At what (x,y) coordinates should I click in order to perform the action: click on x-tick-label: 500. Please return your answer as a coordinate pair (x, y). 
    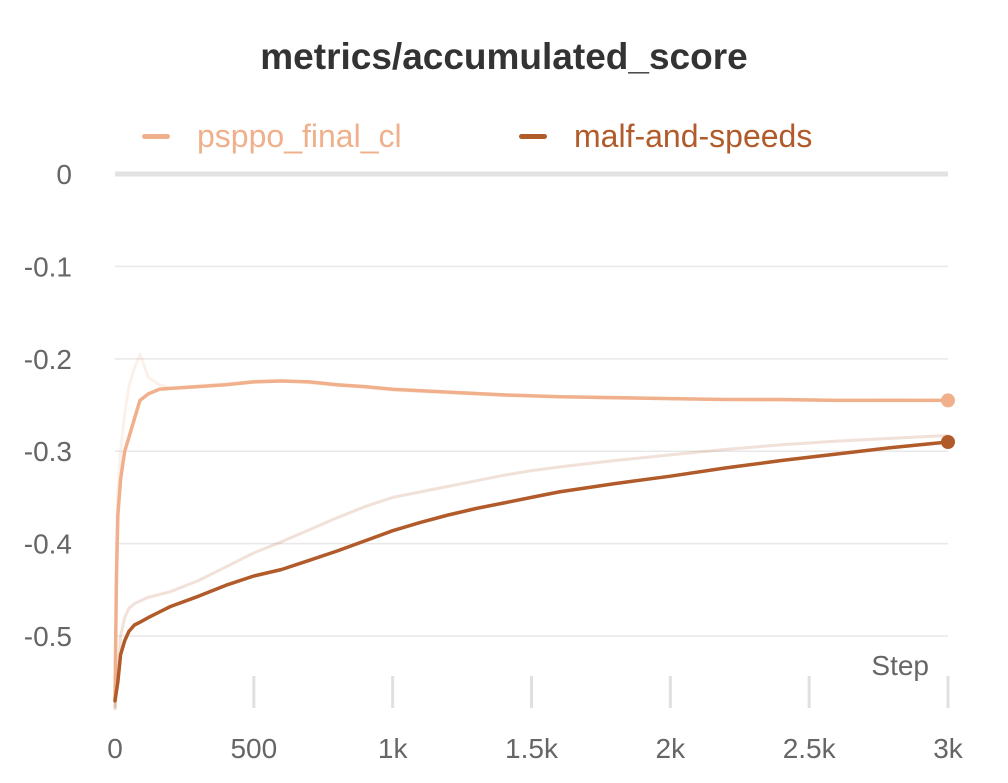
    Looking at the image, I should click on (253, 748).